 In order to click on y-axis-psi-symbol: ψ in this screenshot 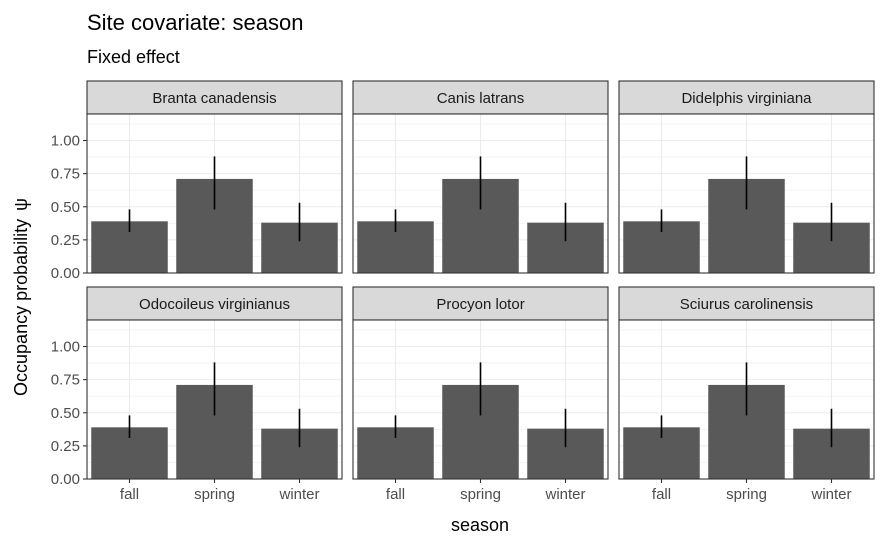, I will do `click(21, 204)`.